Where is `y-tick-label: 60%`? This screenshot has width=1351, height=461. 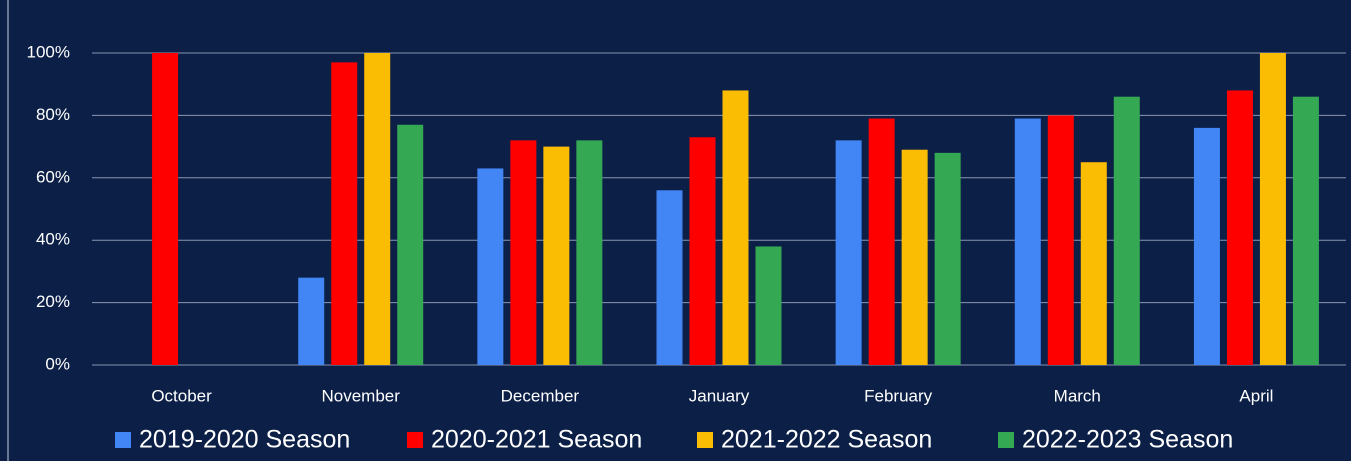 y-tick-label: 60% is located at coordinates (53, 176).